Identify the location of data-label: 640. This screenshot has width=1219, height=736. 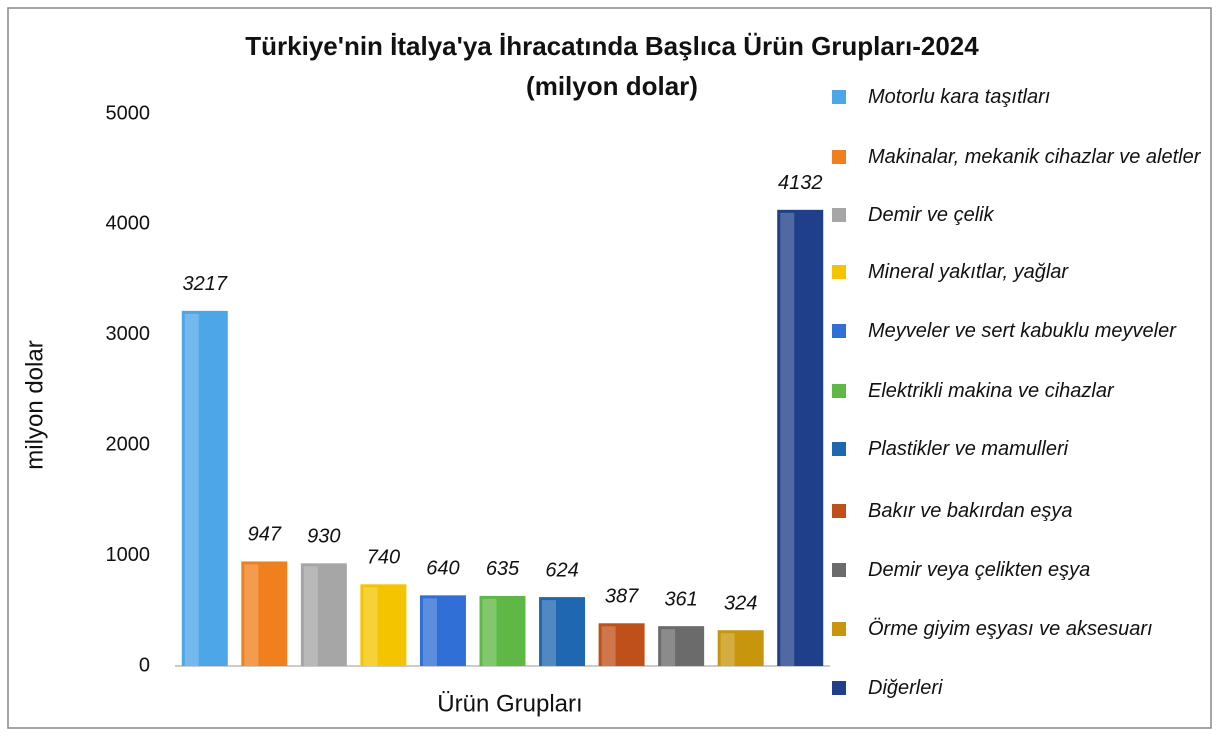
(442, 569).